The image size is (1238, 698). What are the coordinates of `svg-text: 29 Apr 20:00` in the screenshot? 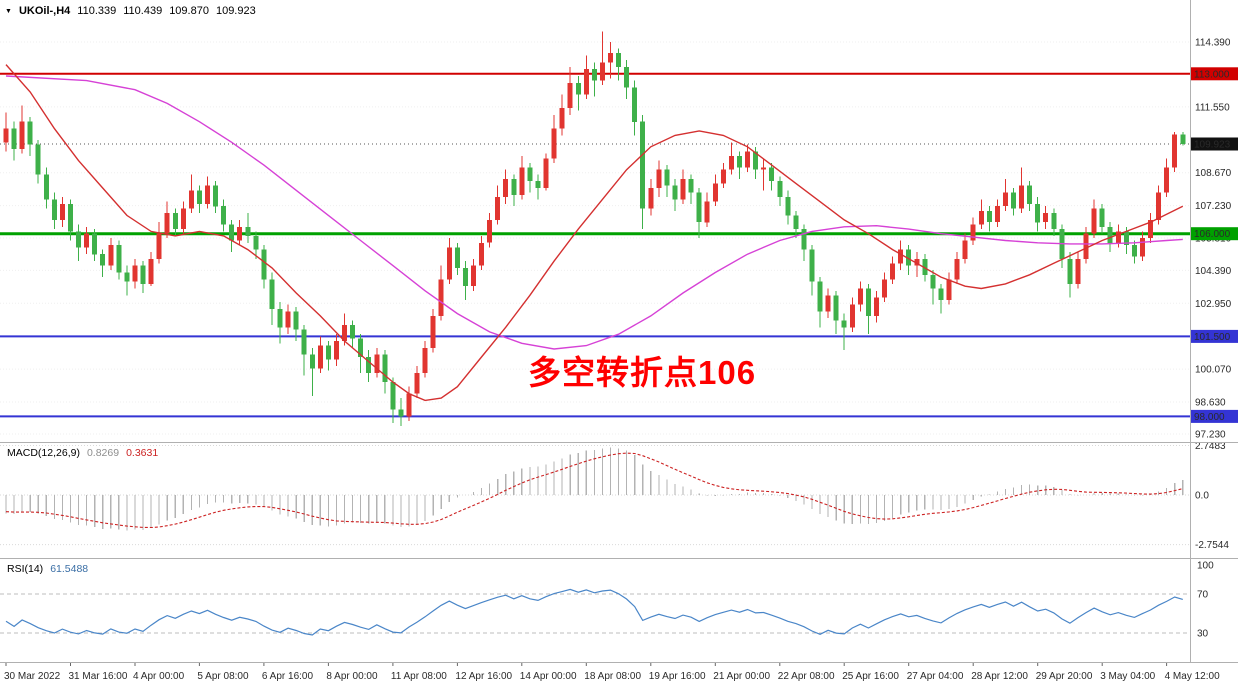 It's located at (1064, 676).